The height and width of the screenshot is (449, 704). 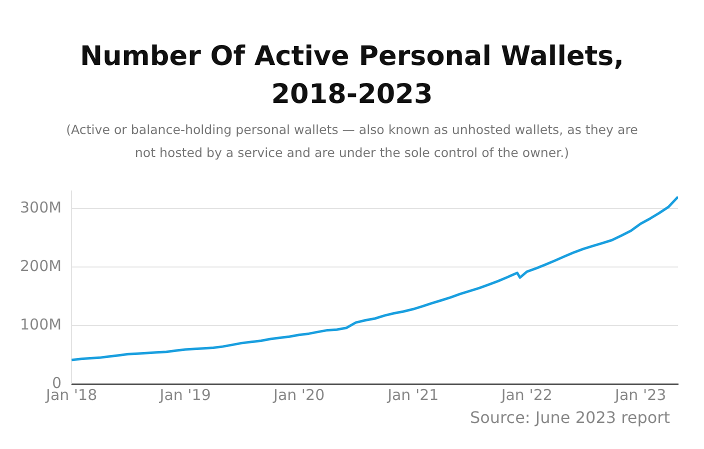 What do you see at coordinates (412, 395) in the screenshot?
I see `x-tick-label: Jan '21` at bounding box center [412, 395].